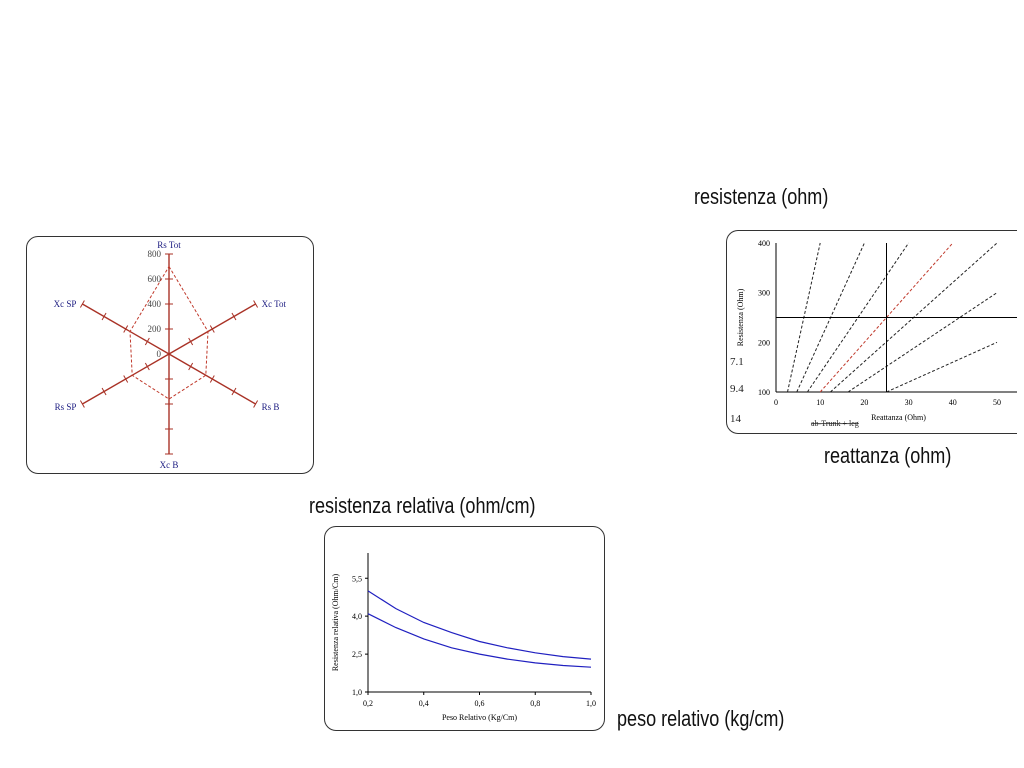 This screenshot has width=1024, height=768. I want to click on rel-x-axis-label: Peso Relativo (Kg/Cm), so click(479, 717).